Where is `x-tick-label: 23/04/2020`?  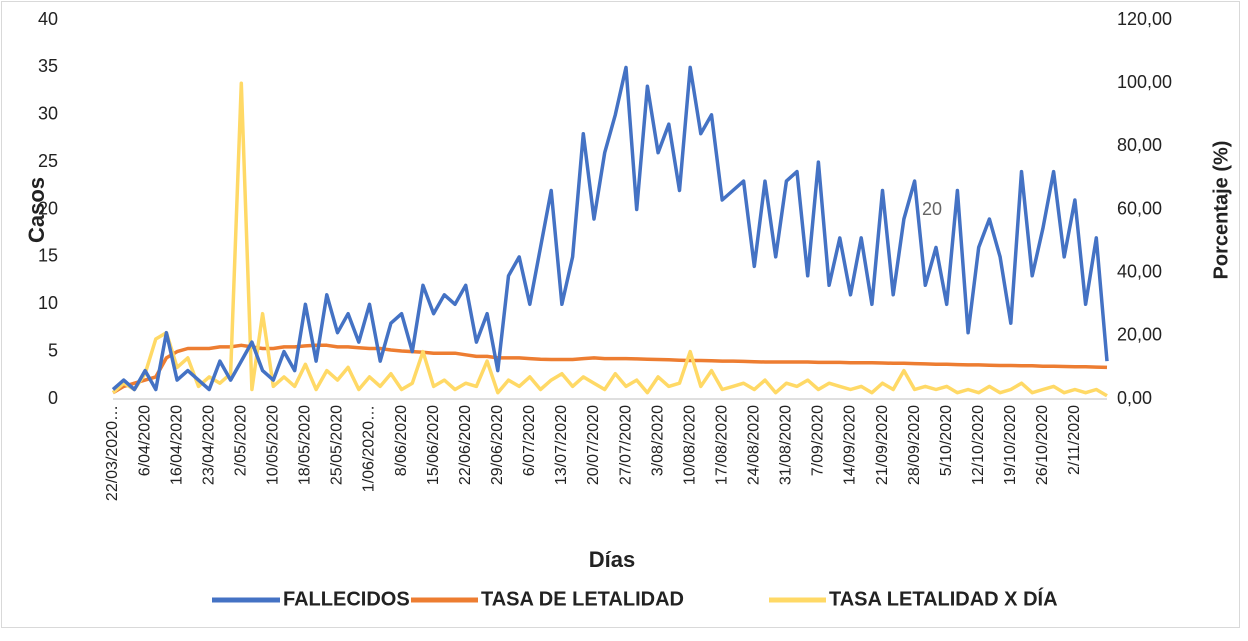 x-tick-label: 23/04/2020 is located at coordinates (208, 445).